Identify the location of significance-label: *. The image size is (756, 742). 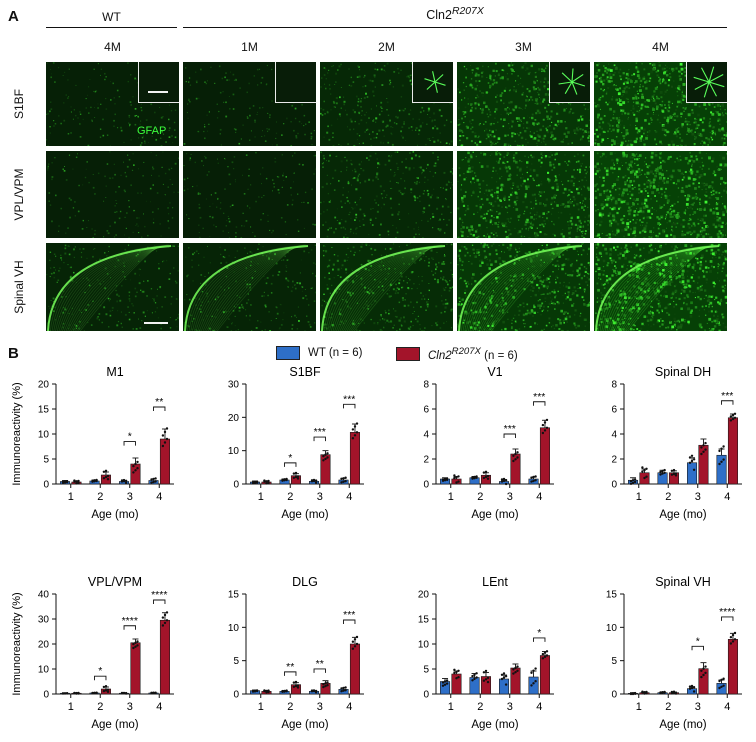
(130, 437).